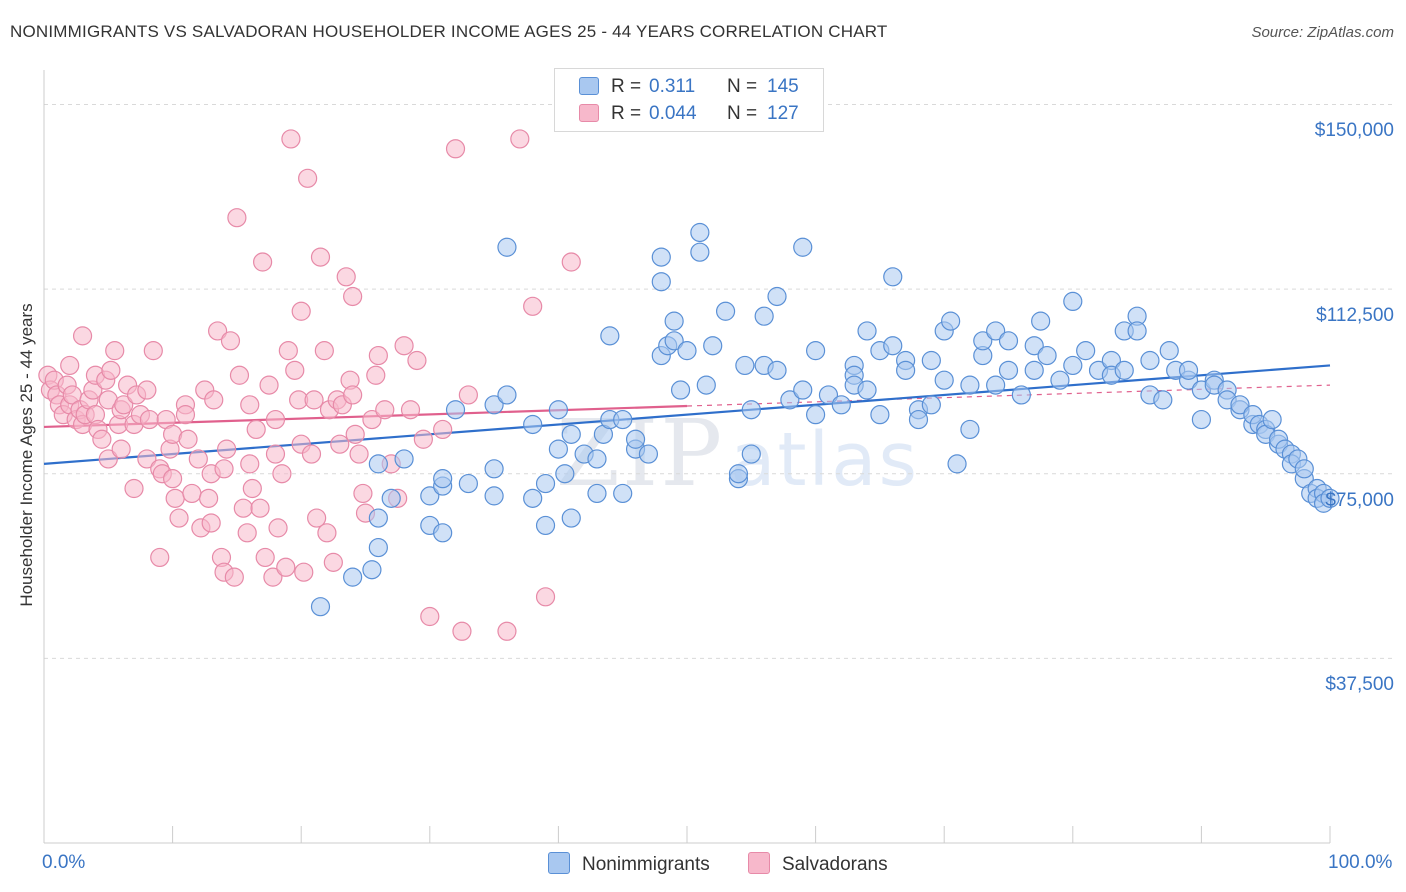 The image size is (1406, 892). I want to click on n-value-nonimmigrants: 145, so click(783, 86).